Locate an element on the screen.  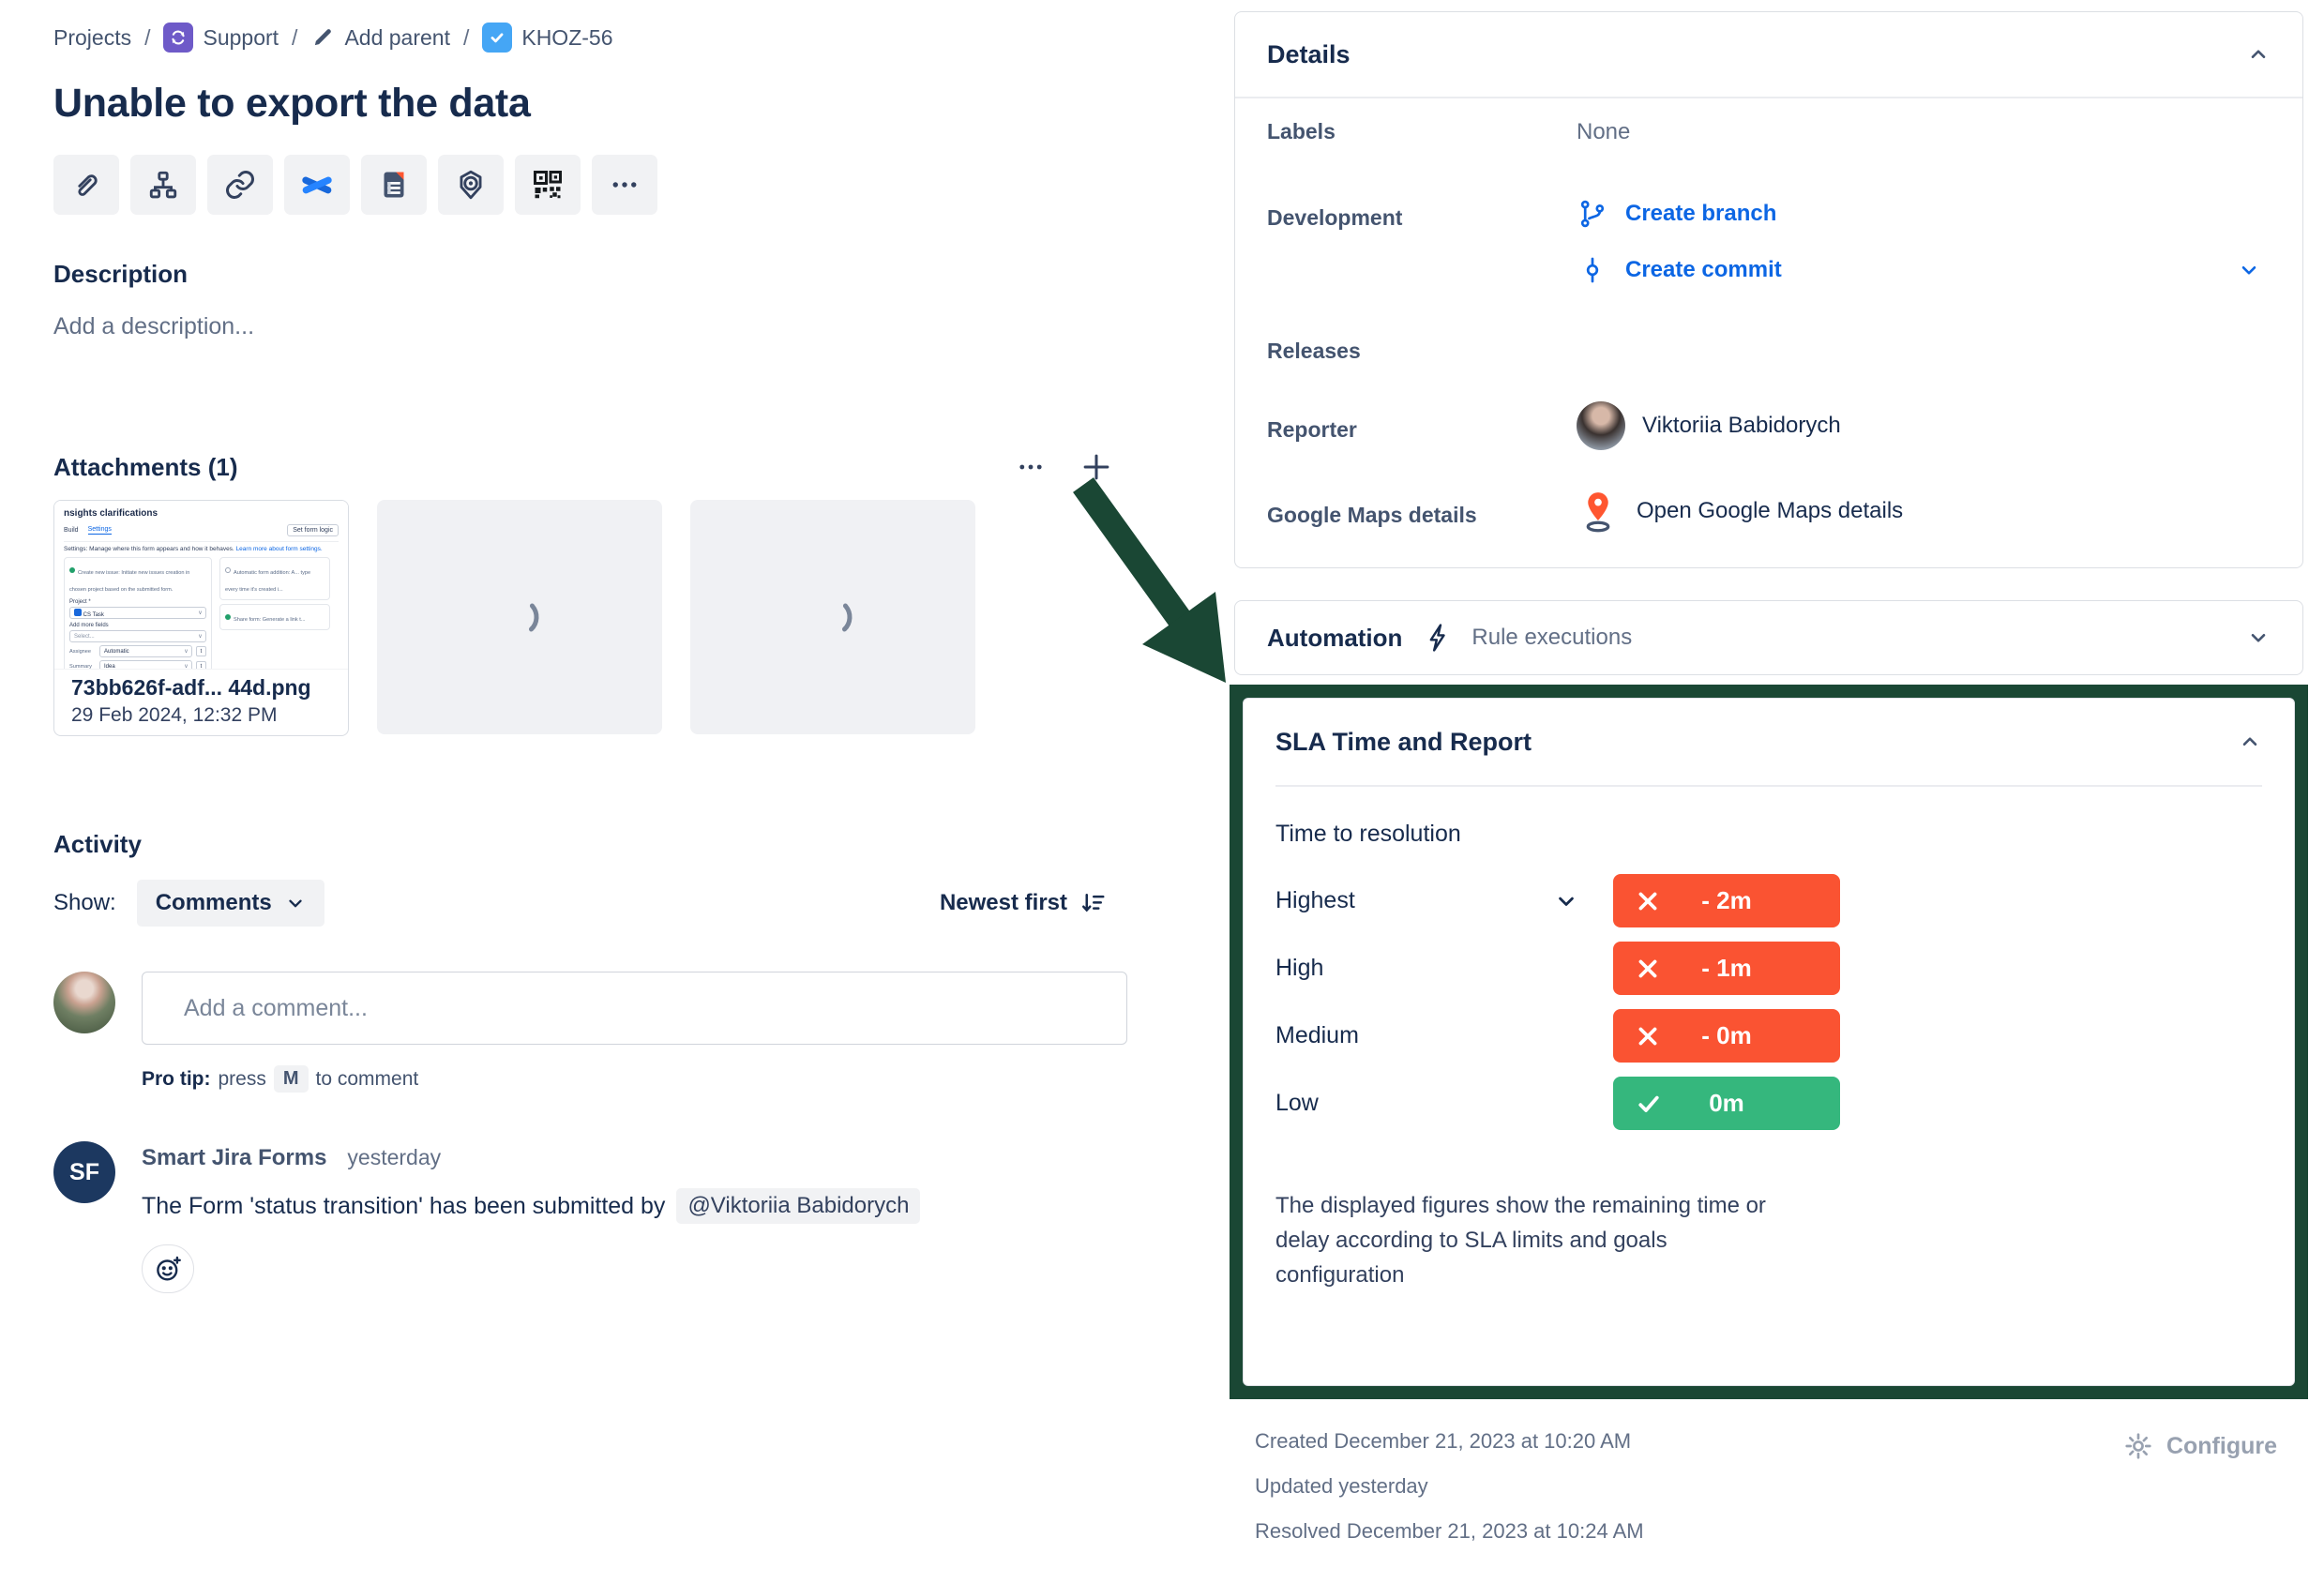
sla-row-highest: Highest - 2m is located at coordinates (1768, 901).